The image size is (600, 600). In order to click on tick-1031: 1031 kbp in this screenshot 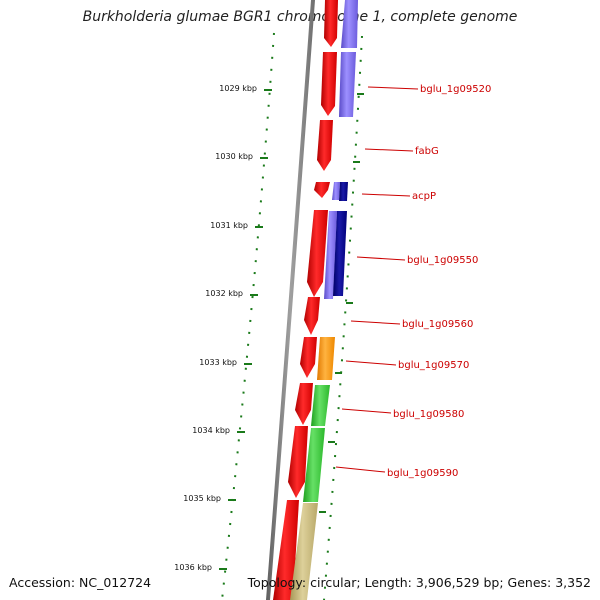, I will do `click(236, 225)`.